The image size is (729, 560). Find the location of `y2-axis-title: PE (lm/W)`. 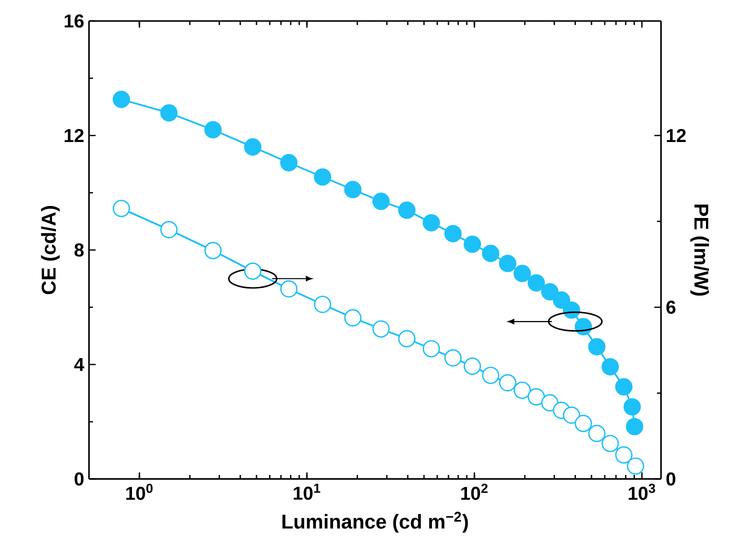

y2-axis-title: PE (lm/W) is located at coordinates (699, 250).